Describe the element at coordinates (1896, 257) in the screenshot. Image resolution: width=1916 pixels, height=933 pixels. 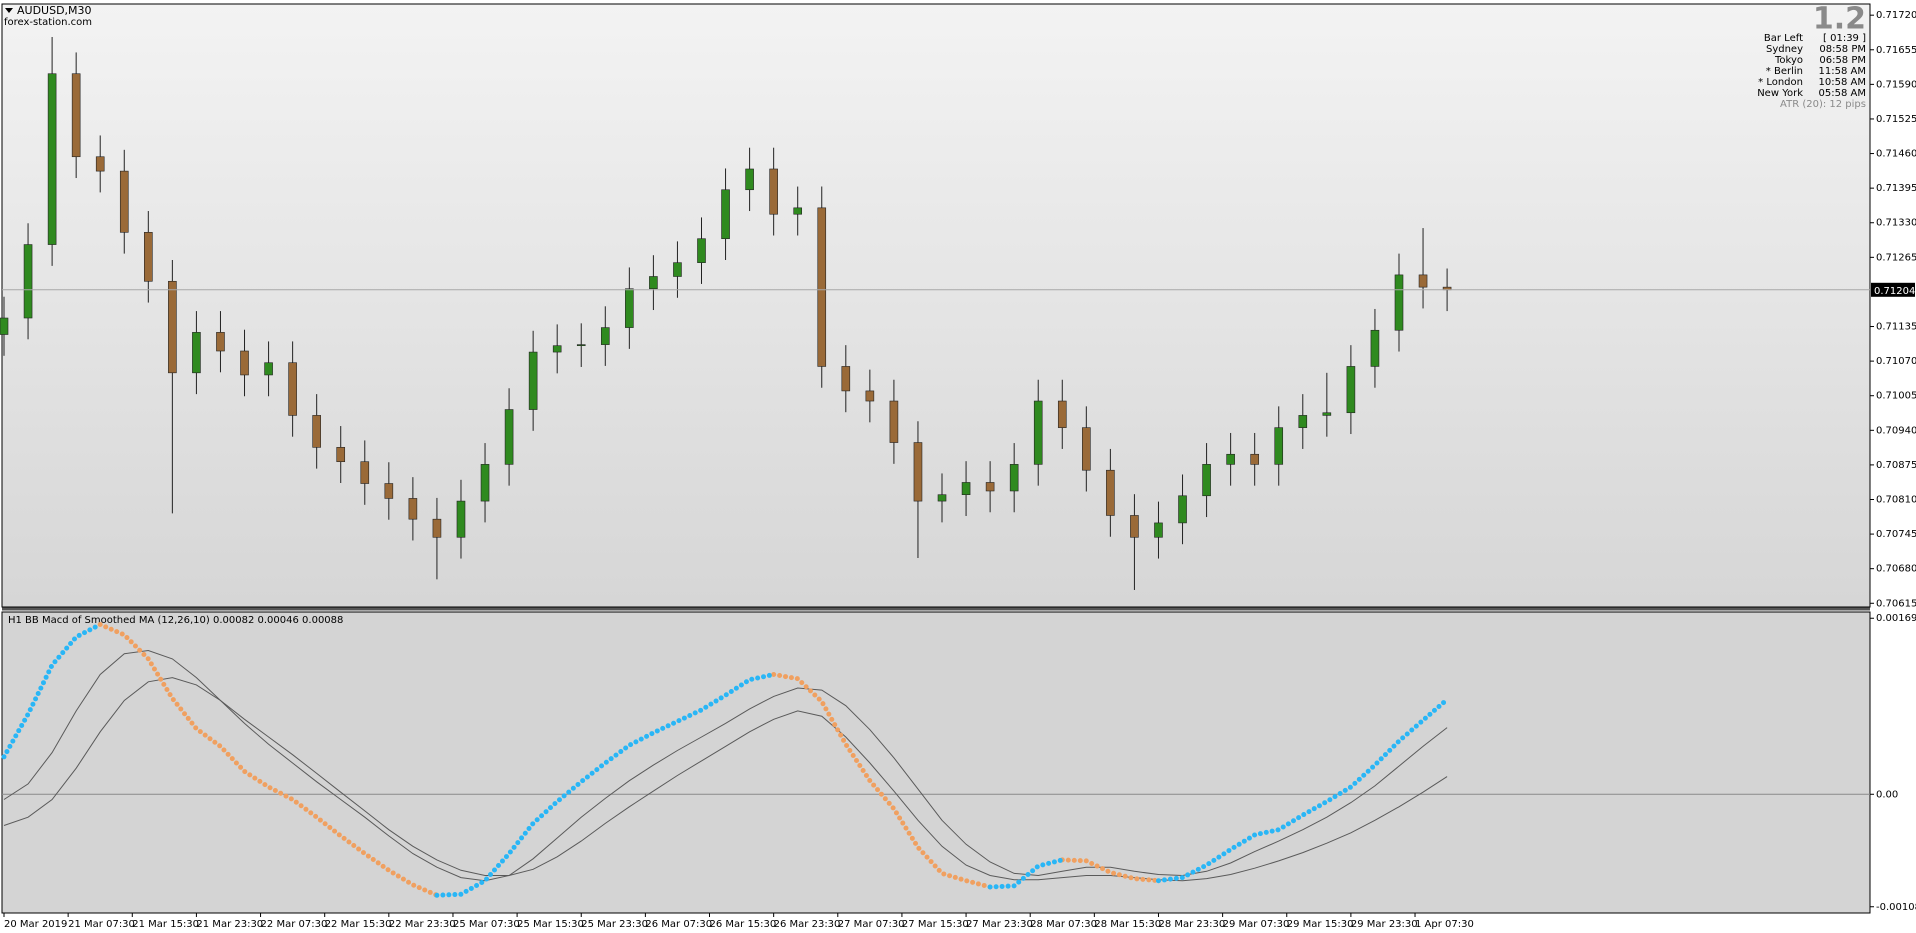
I see `y-tick-label: 0.71265` at that location.